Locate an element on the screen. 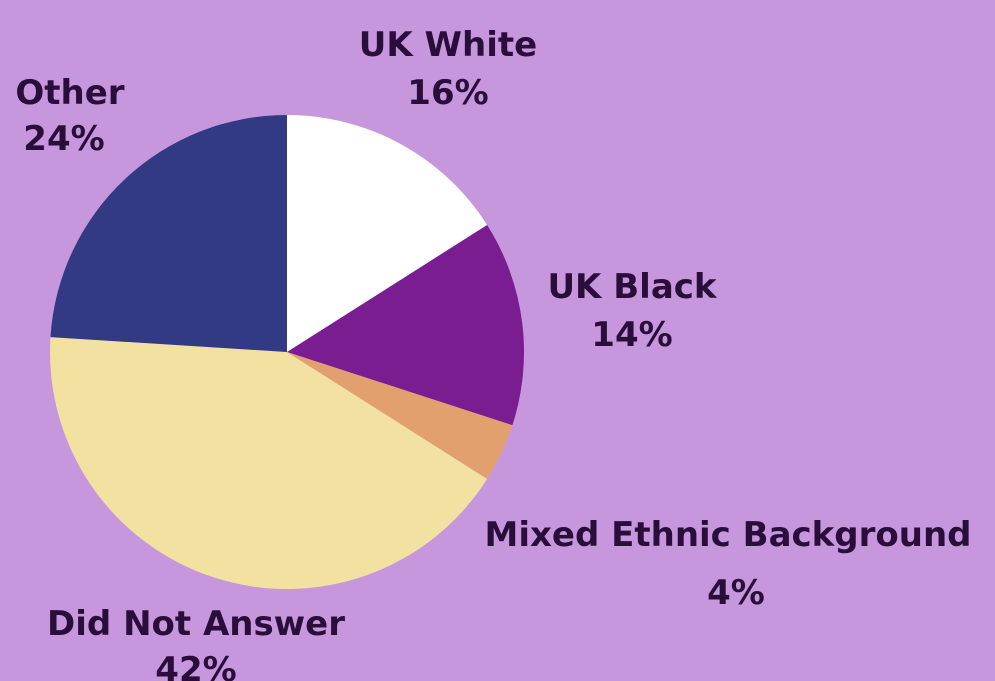 Image resolution: width=995 pixels, height=681 pixels. slice-value-uk-white: 16% is located at coordinates (447, 93).